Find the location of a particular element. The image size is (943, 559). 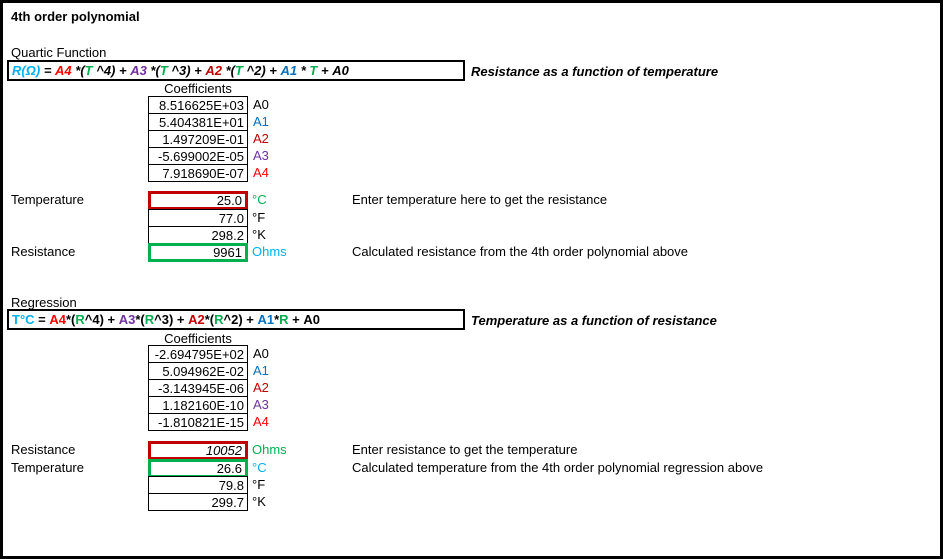

converted-value-cell: 77.0 is located at coordinates (198, 218).